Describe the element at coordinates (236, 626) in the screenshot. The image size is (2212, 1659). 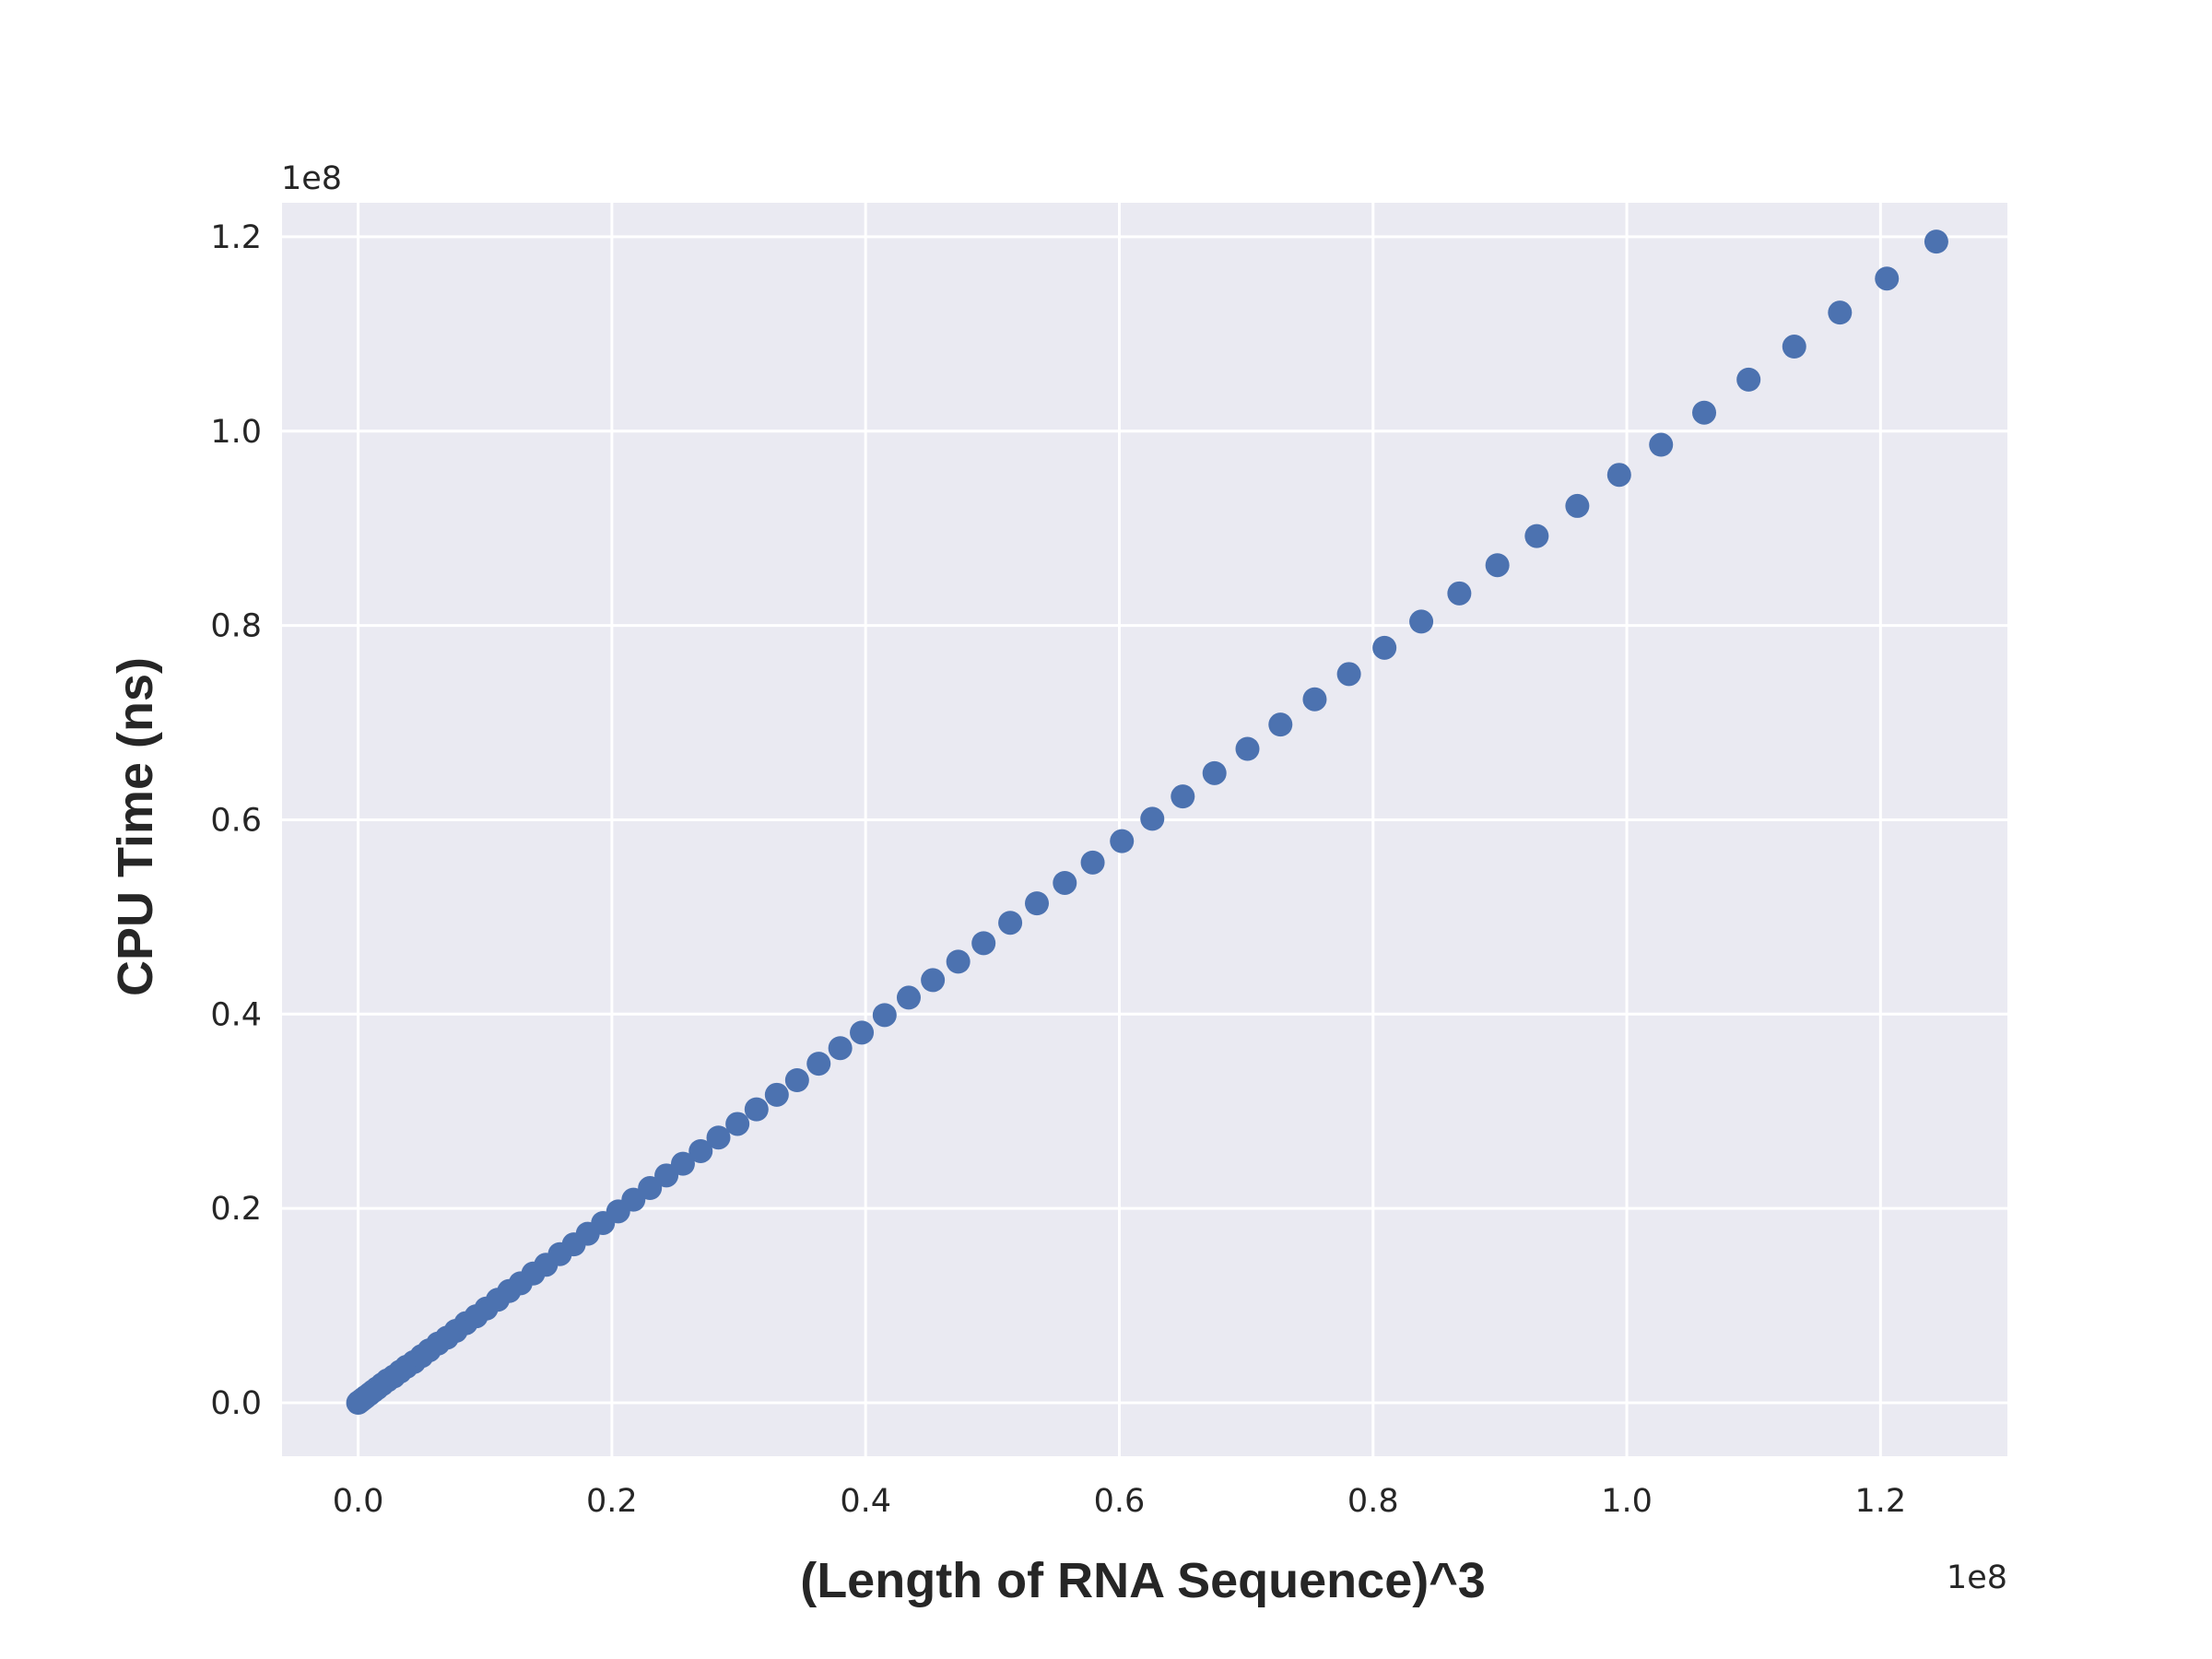
I see `y-tick-label: 0.8` at that location.